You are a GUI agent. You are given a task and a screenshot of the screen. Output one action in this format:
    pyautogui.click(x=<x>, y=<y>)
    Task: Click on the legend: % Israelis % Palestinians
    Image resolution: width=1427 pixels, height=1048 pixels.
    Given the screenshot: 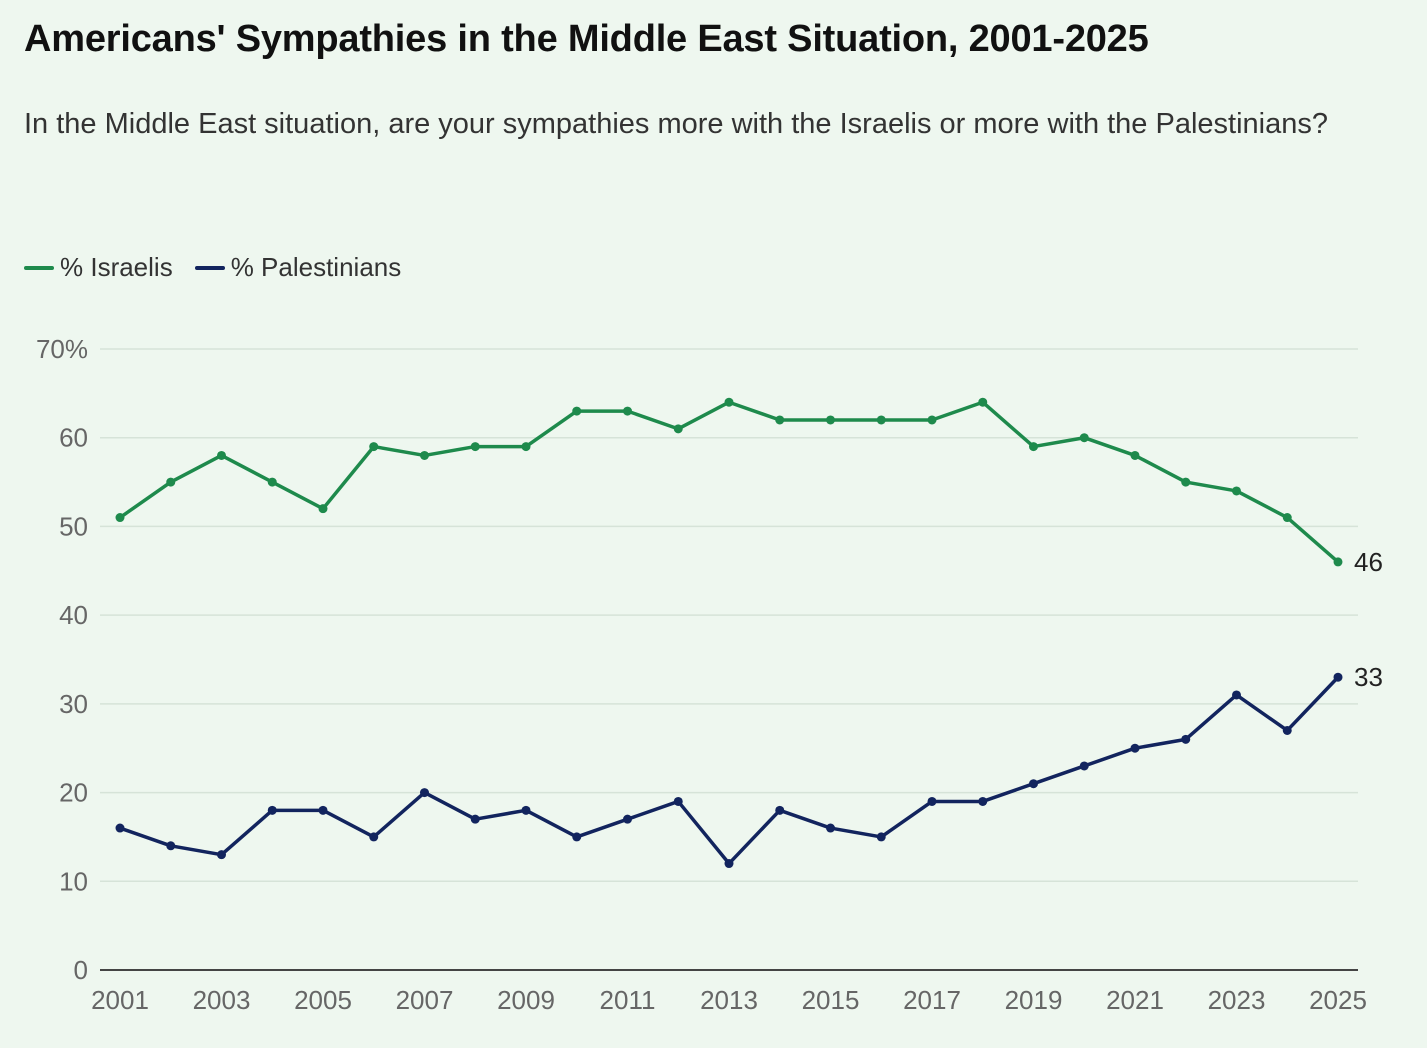 What is the action you would take?
    pyautogui.click(x=223, y=267)
    